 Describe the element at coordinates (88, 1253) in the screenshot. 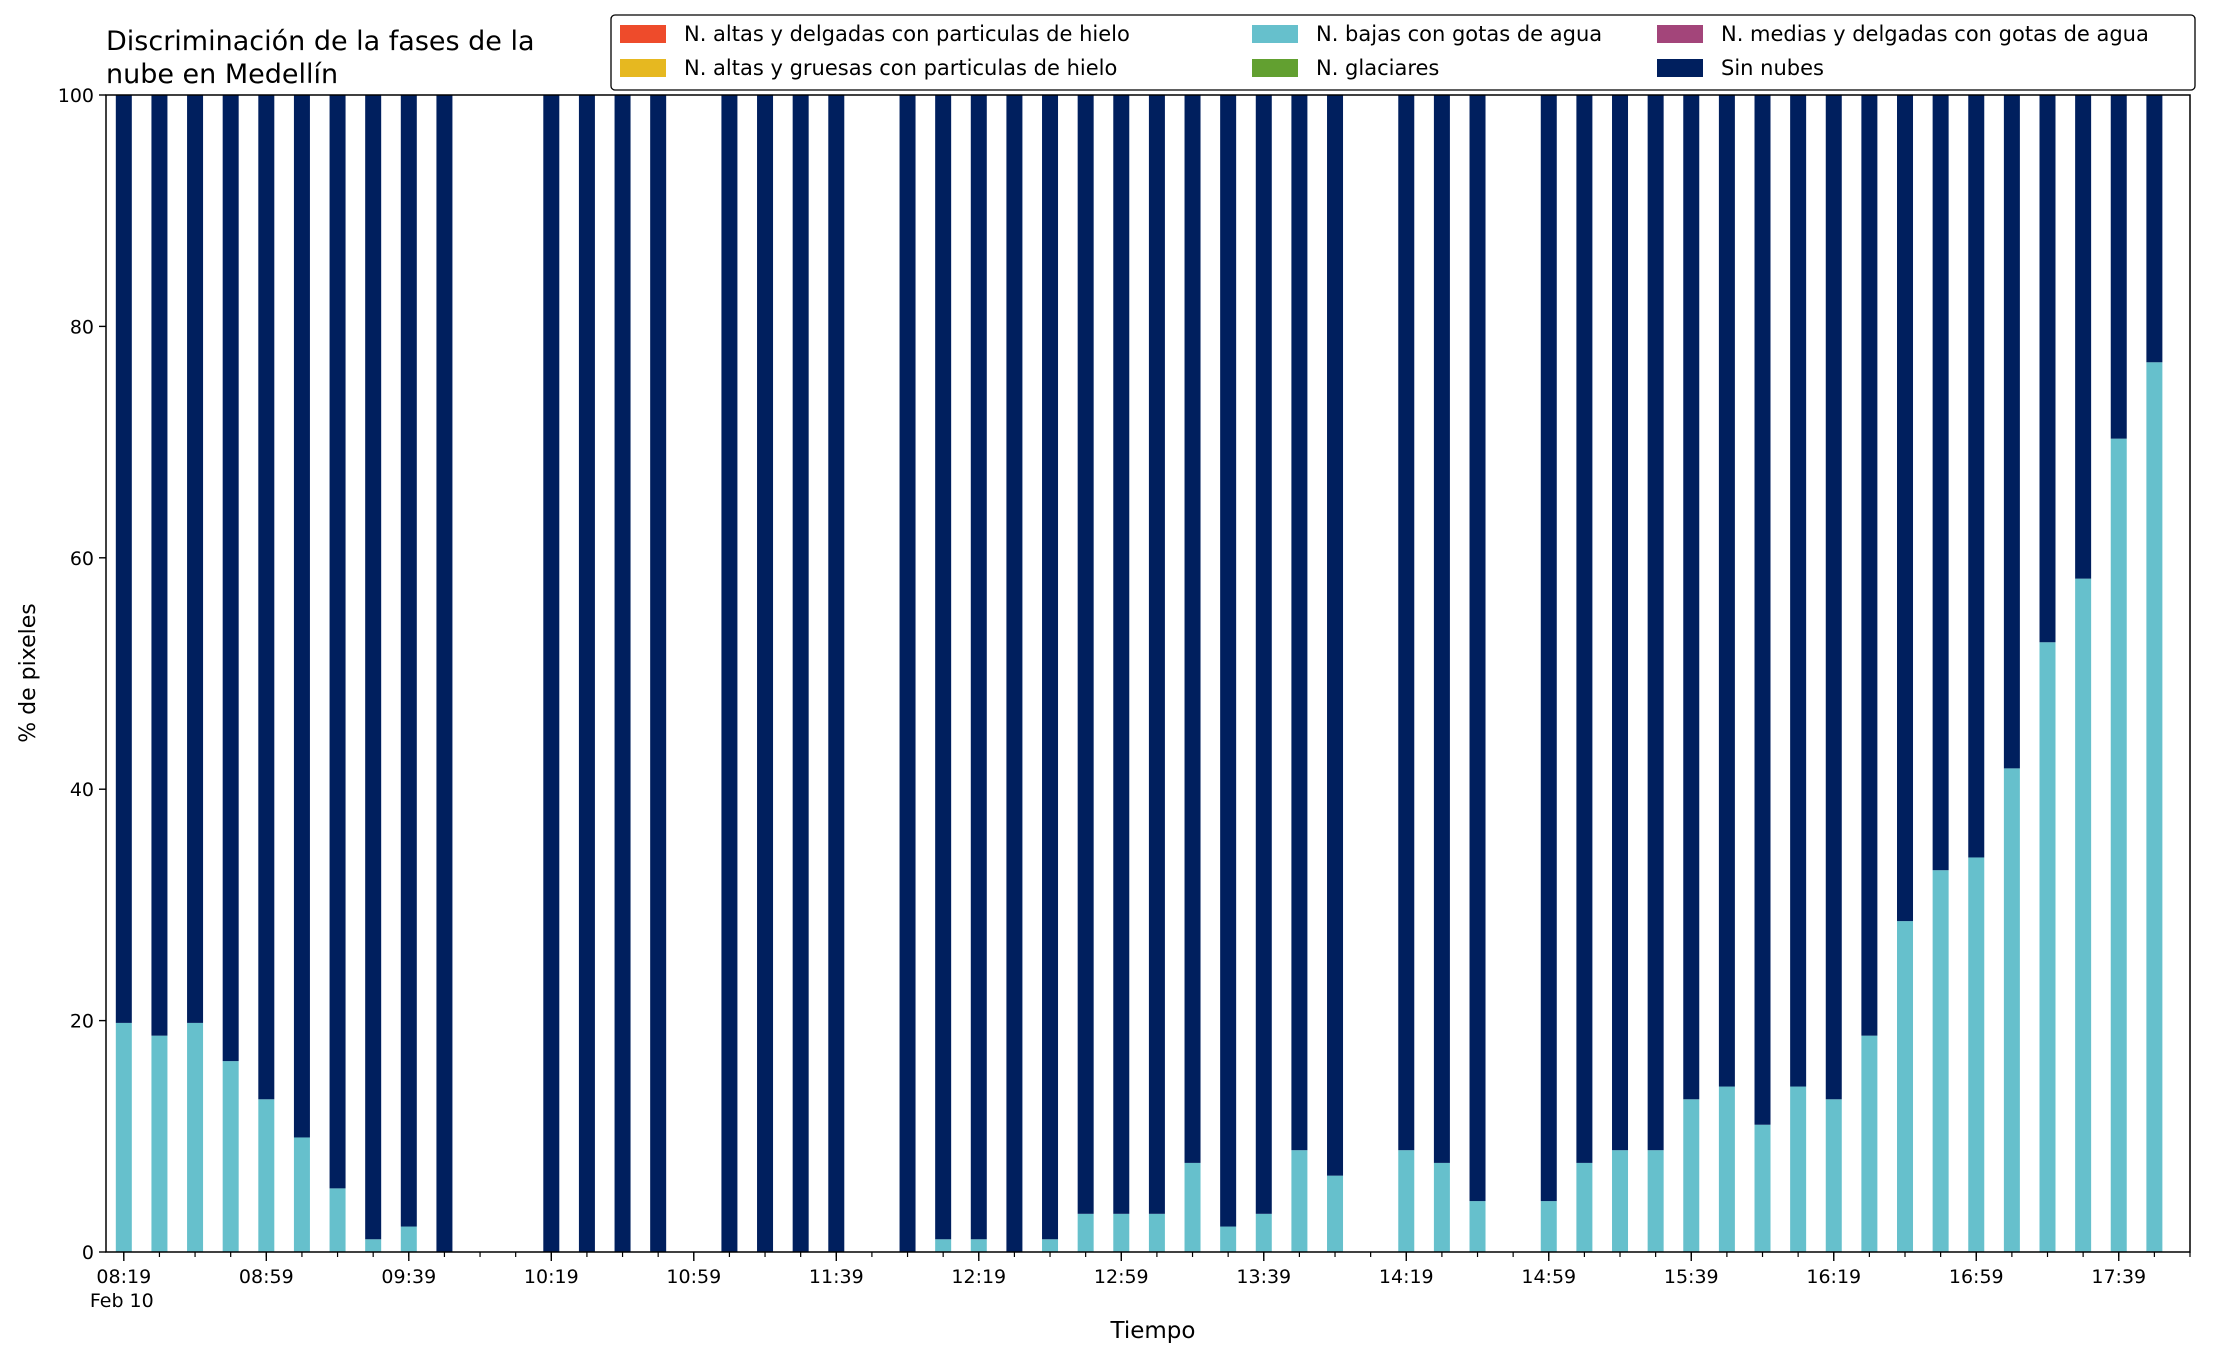

I see `y-tick-label: 0` at that location.